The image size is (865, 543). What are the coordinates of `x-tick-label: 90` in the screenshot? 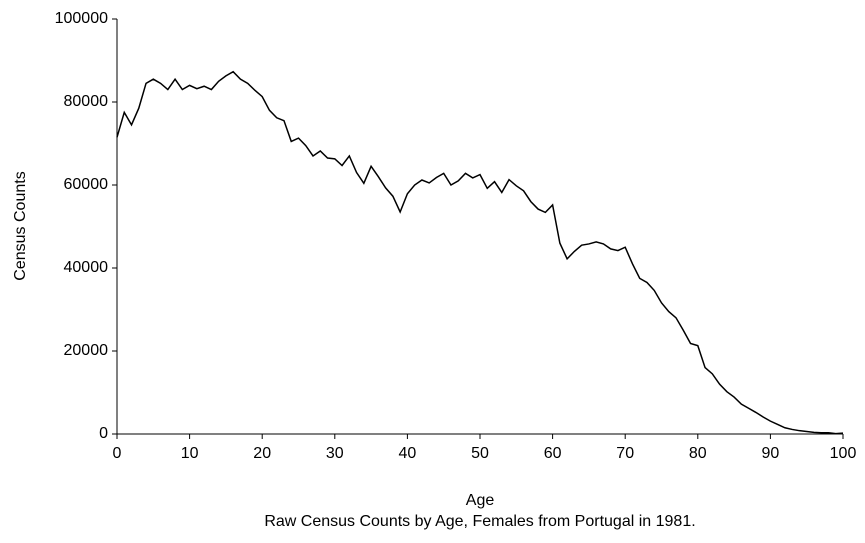 It's located at (771, 453).